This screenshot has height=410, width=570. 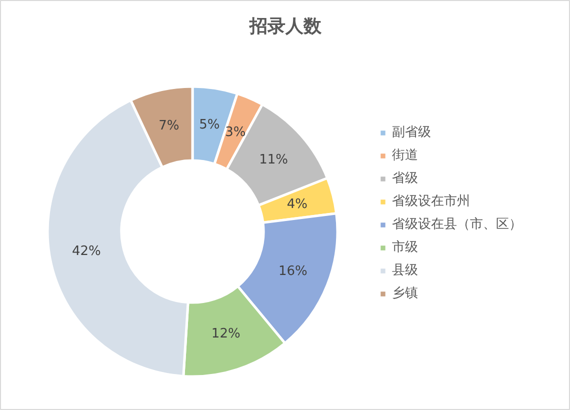 What do you see at coordinates (297, 204) in the screenshot?
I see `data-label: 4%` at bounding box center [297, 204].